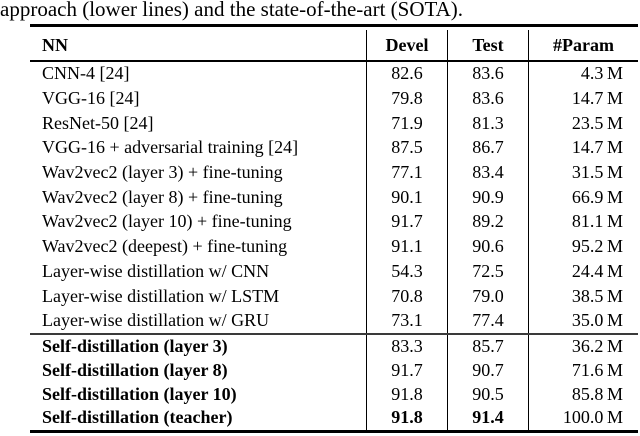 Image resolution: width=640 pixels, height=436 pixels. Describe the element at coordinates (55, 44) in the screenshot. I see `header-cell-nn: NN` at that location.